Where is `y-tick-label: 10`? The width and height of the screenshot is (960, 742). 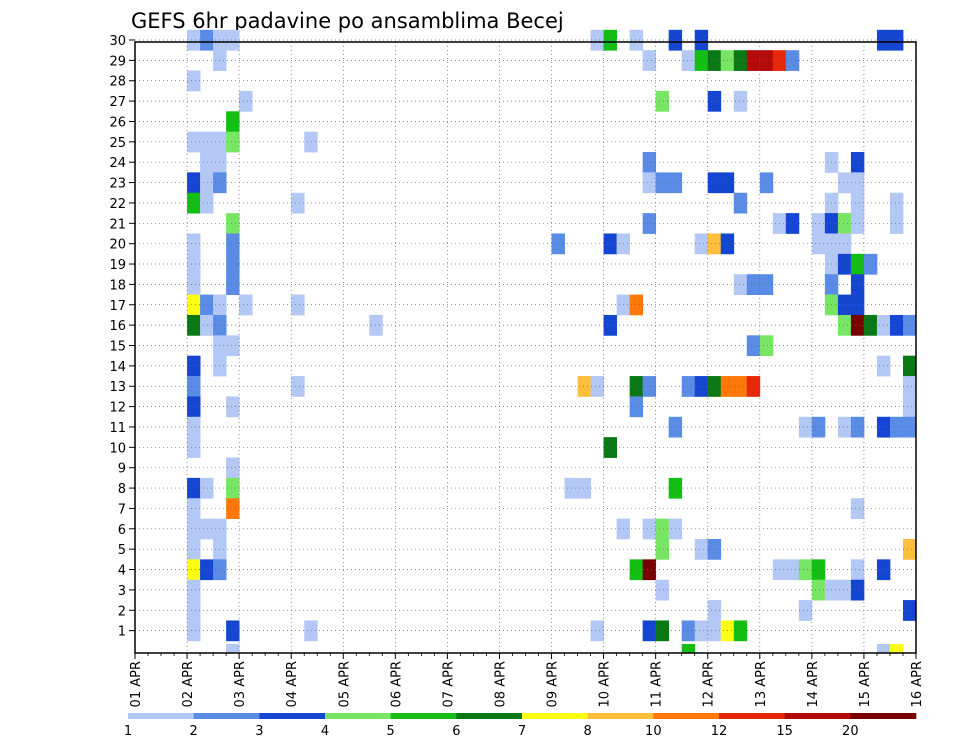
y-tick-label: 10 is located at coordinates (117, 448).